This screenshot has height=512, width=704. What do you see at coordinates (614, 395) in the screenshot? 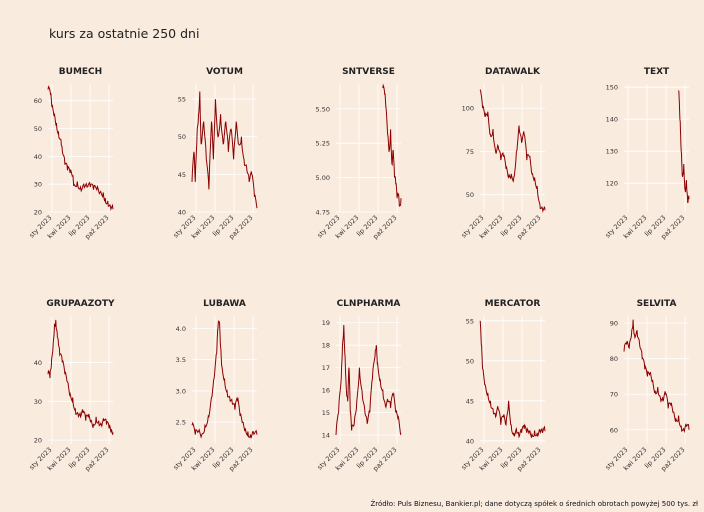
I see `y-tick-label: 70` at bounding box center [614, 395].